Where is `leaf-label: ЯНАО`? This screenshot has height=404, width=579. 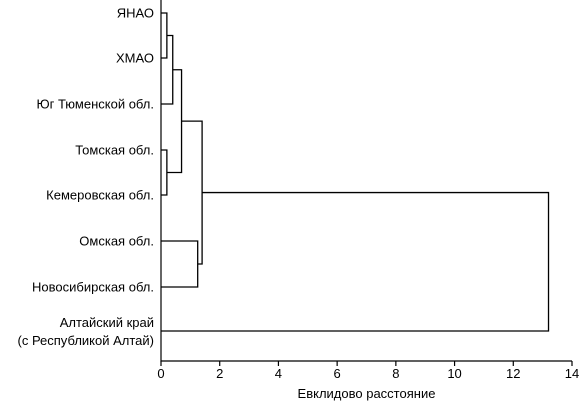
leaf-label: ЯНАО is located at coordinates (135, 13).